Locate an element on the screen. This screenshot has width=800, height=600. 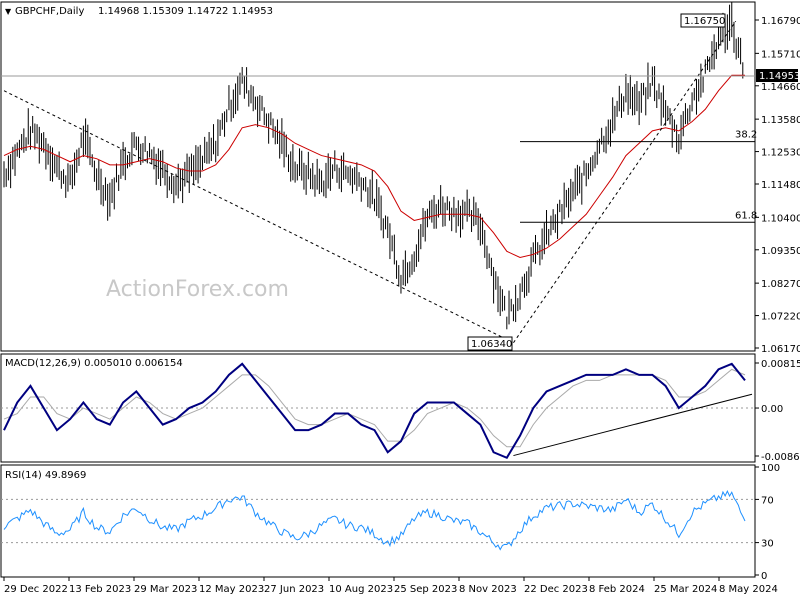
macd-tick-label: -0.008681 is located at coordinates (780, 457).